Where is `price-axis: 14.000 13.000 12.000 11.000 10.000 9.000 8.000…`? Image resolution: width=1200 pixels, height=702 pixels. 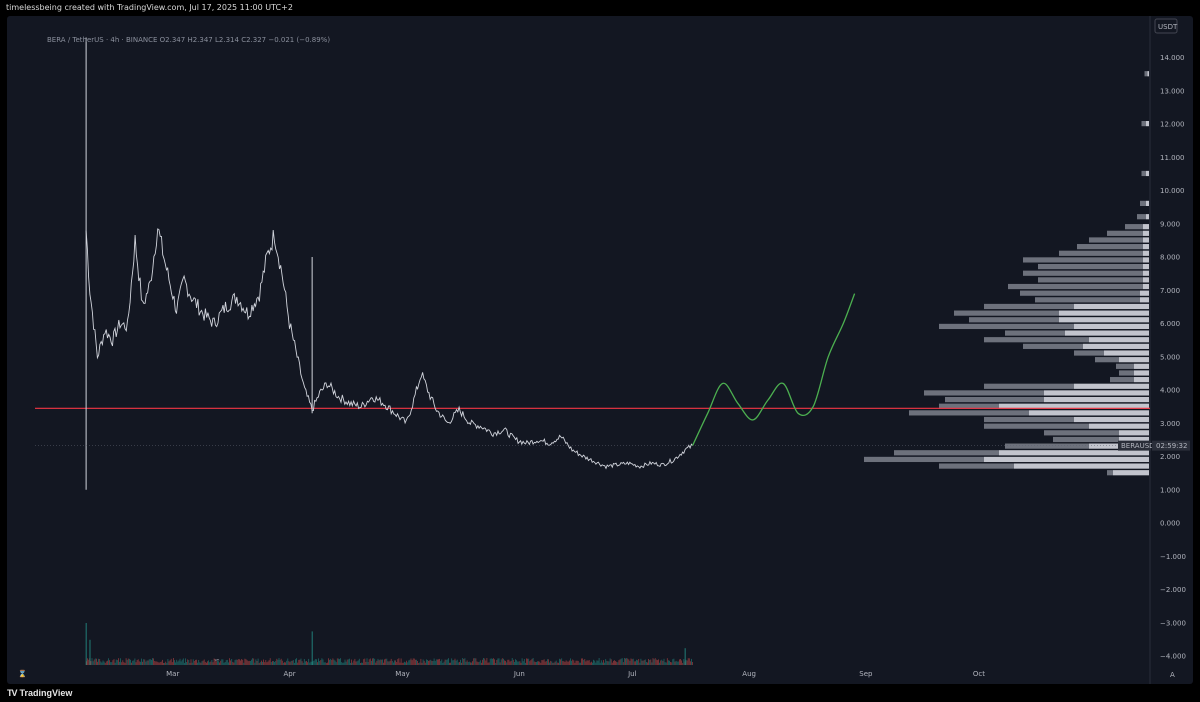
price-axis: 14.000 13.000 12.000 11.000 10.000 9.000 8.000… is located at coordinates (1154, 339).